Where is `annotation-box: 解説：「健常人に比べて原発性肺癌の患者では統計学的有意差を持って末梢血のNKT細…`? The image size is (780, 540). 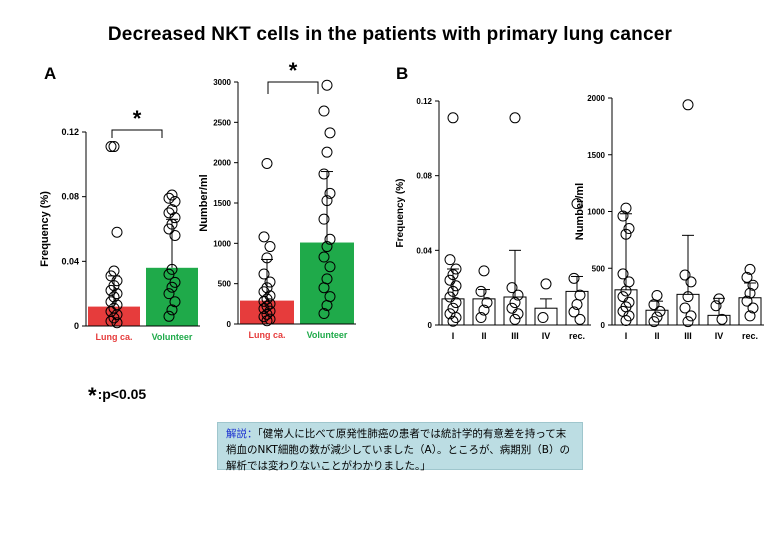 annotation-box: 解説：「健常人に比べて原発性肺癌の患者では統計学的有意差を持って末梢血のNKT細… is located at coordinates (400, 447).